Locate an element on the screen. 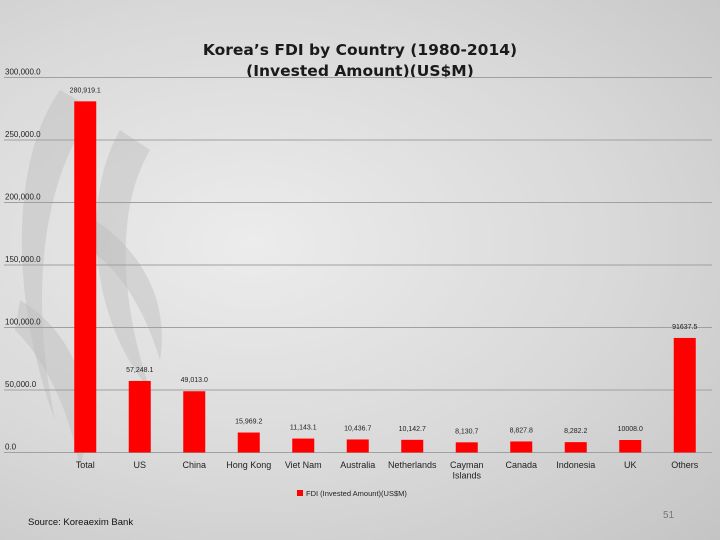  chart-title-line-2: (Invested Amount)(US$M) is located at coordinates (360, 71).